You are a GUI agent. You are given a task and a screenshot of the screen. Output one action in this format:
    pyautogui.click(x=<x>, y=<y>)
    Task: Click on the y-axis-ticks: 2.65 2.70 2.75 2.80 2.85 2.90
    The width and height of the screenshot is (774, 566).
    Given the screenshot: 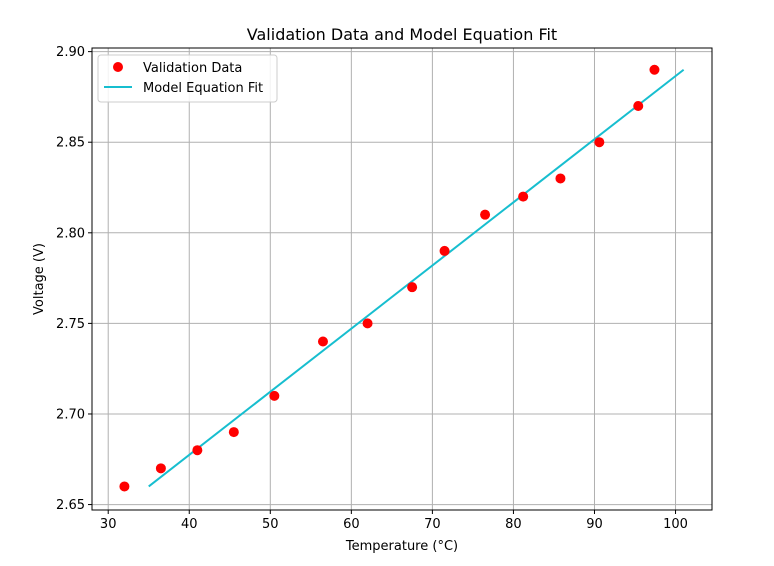 What is the action you would take?
    pyautogui.click(x=74, y=279)
    